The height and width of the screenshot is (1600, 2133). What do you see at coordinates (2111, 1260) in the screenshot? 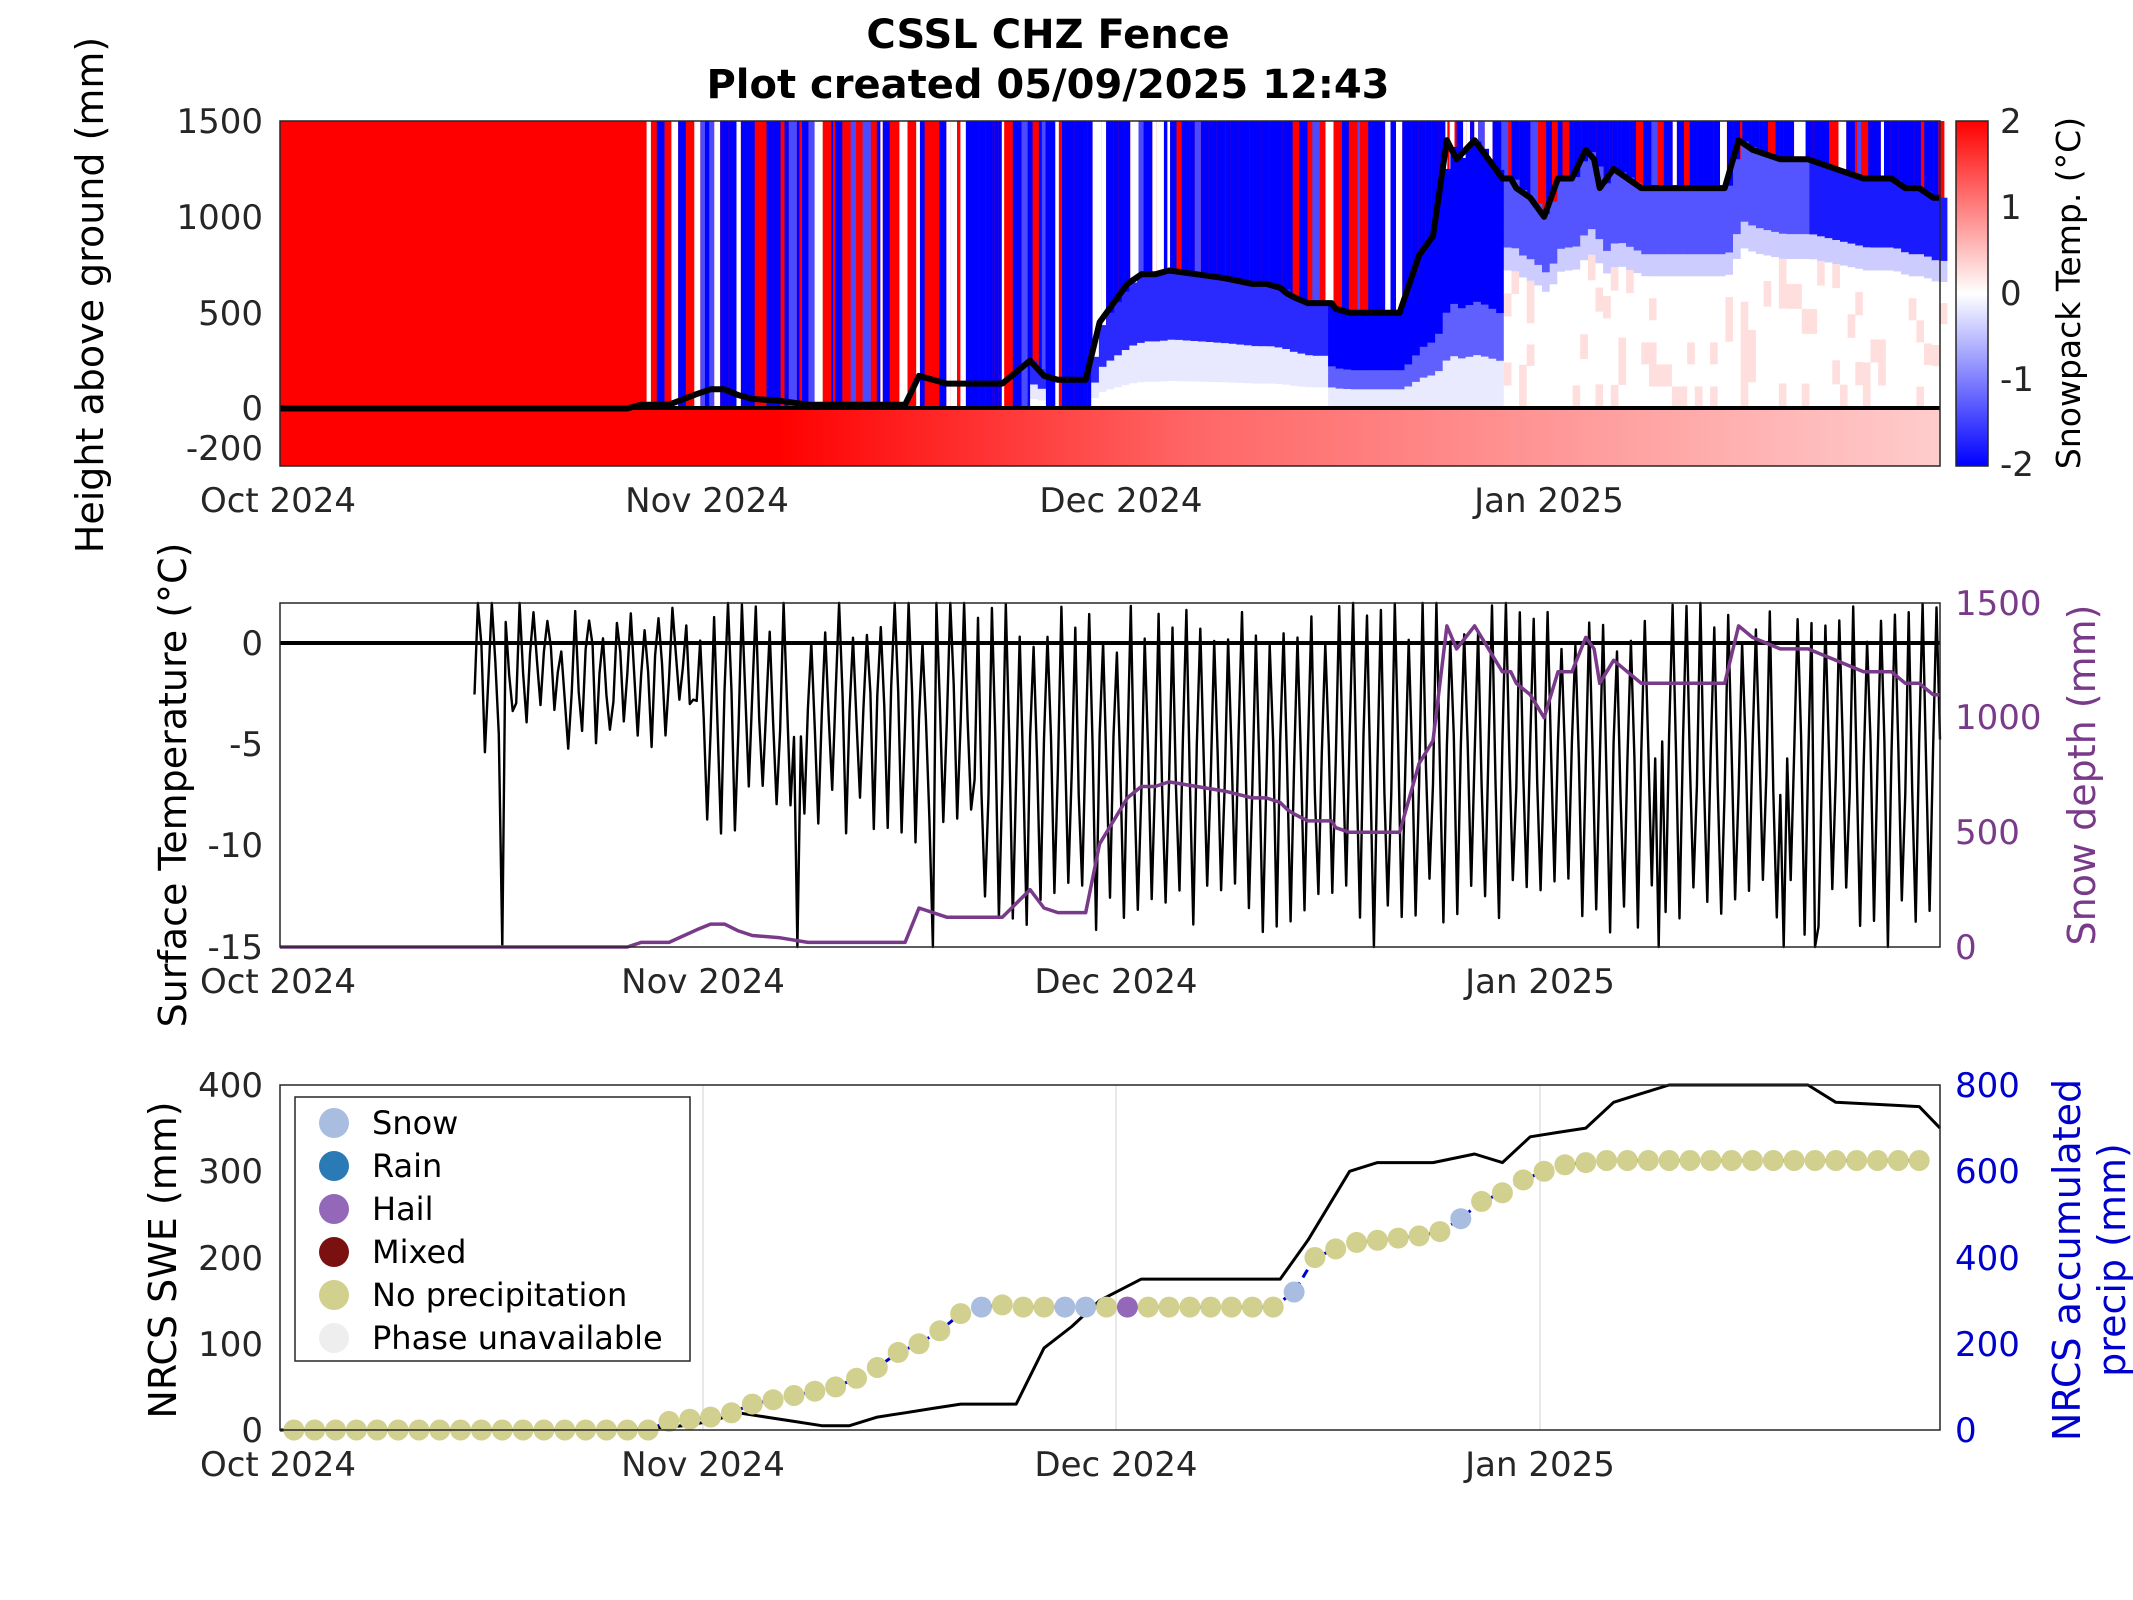
I see `precip-ylabel-line-2: precip (mm)` at bounding box center [2111, 1260].